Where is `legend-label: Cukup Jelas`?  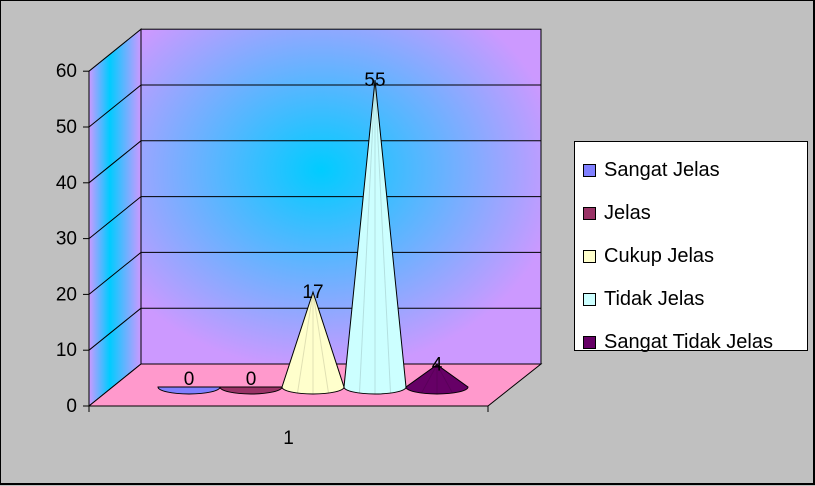 legend-label: Cukup Jelas is located at coordinates (659, 256).